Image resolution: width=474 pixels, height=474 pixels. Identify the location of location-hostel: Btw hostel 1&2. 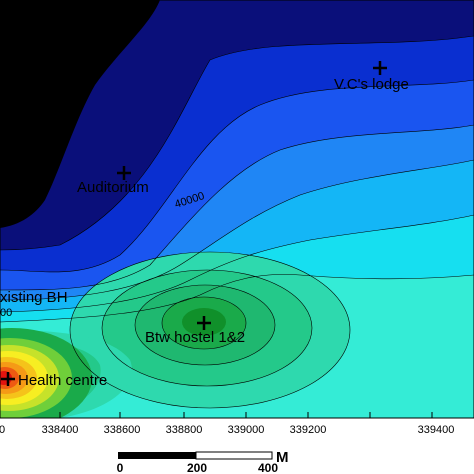
(195, 331).